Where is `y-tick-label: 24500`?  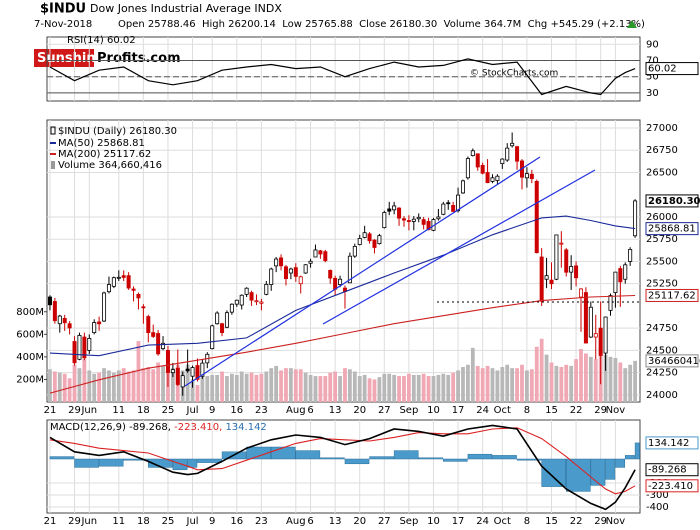
y-tick-label: 24500 is located at coordinates (662, 350).